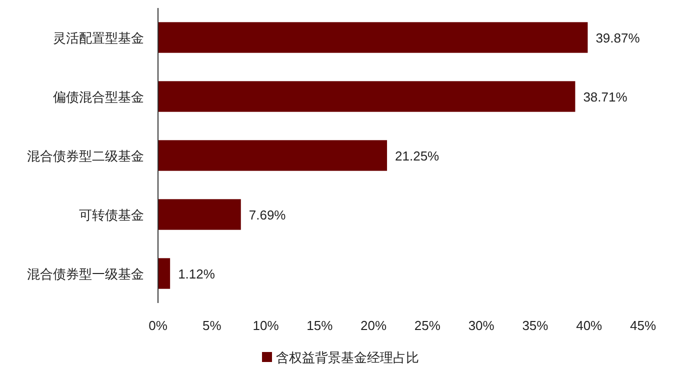 Image resolution: width=699 pixels, height=375 pixels. I want to click on data-label: 21.25%, so click(417, 156).